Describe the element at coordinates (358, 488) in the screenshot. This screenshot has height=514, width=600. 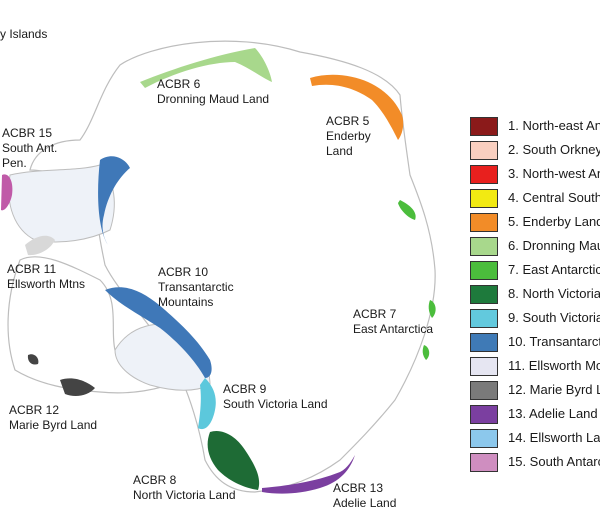
I see `region-label-acbr13-line1: ACBR 13` at that location.